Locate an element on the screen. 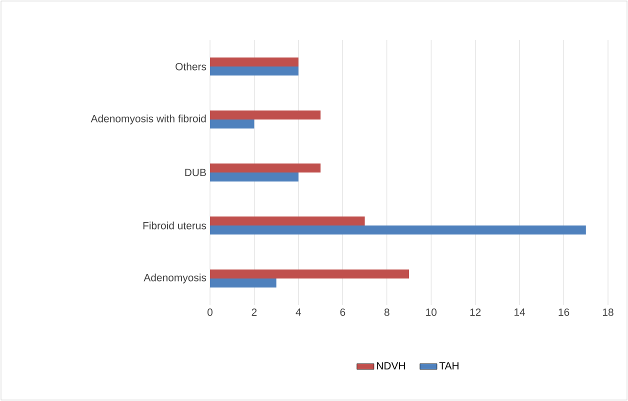 This screenshot has width=628, height=401. x-tick-label: 16 is located at coordinates (564, 312).